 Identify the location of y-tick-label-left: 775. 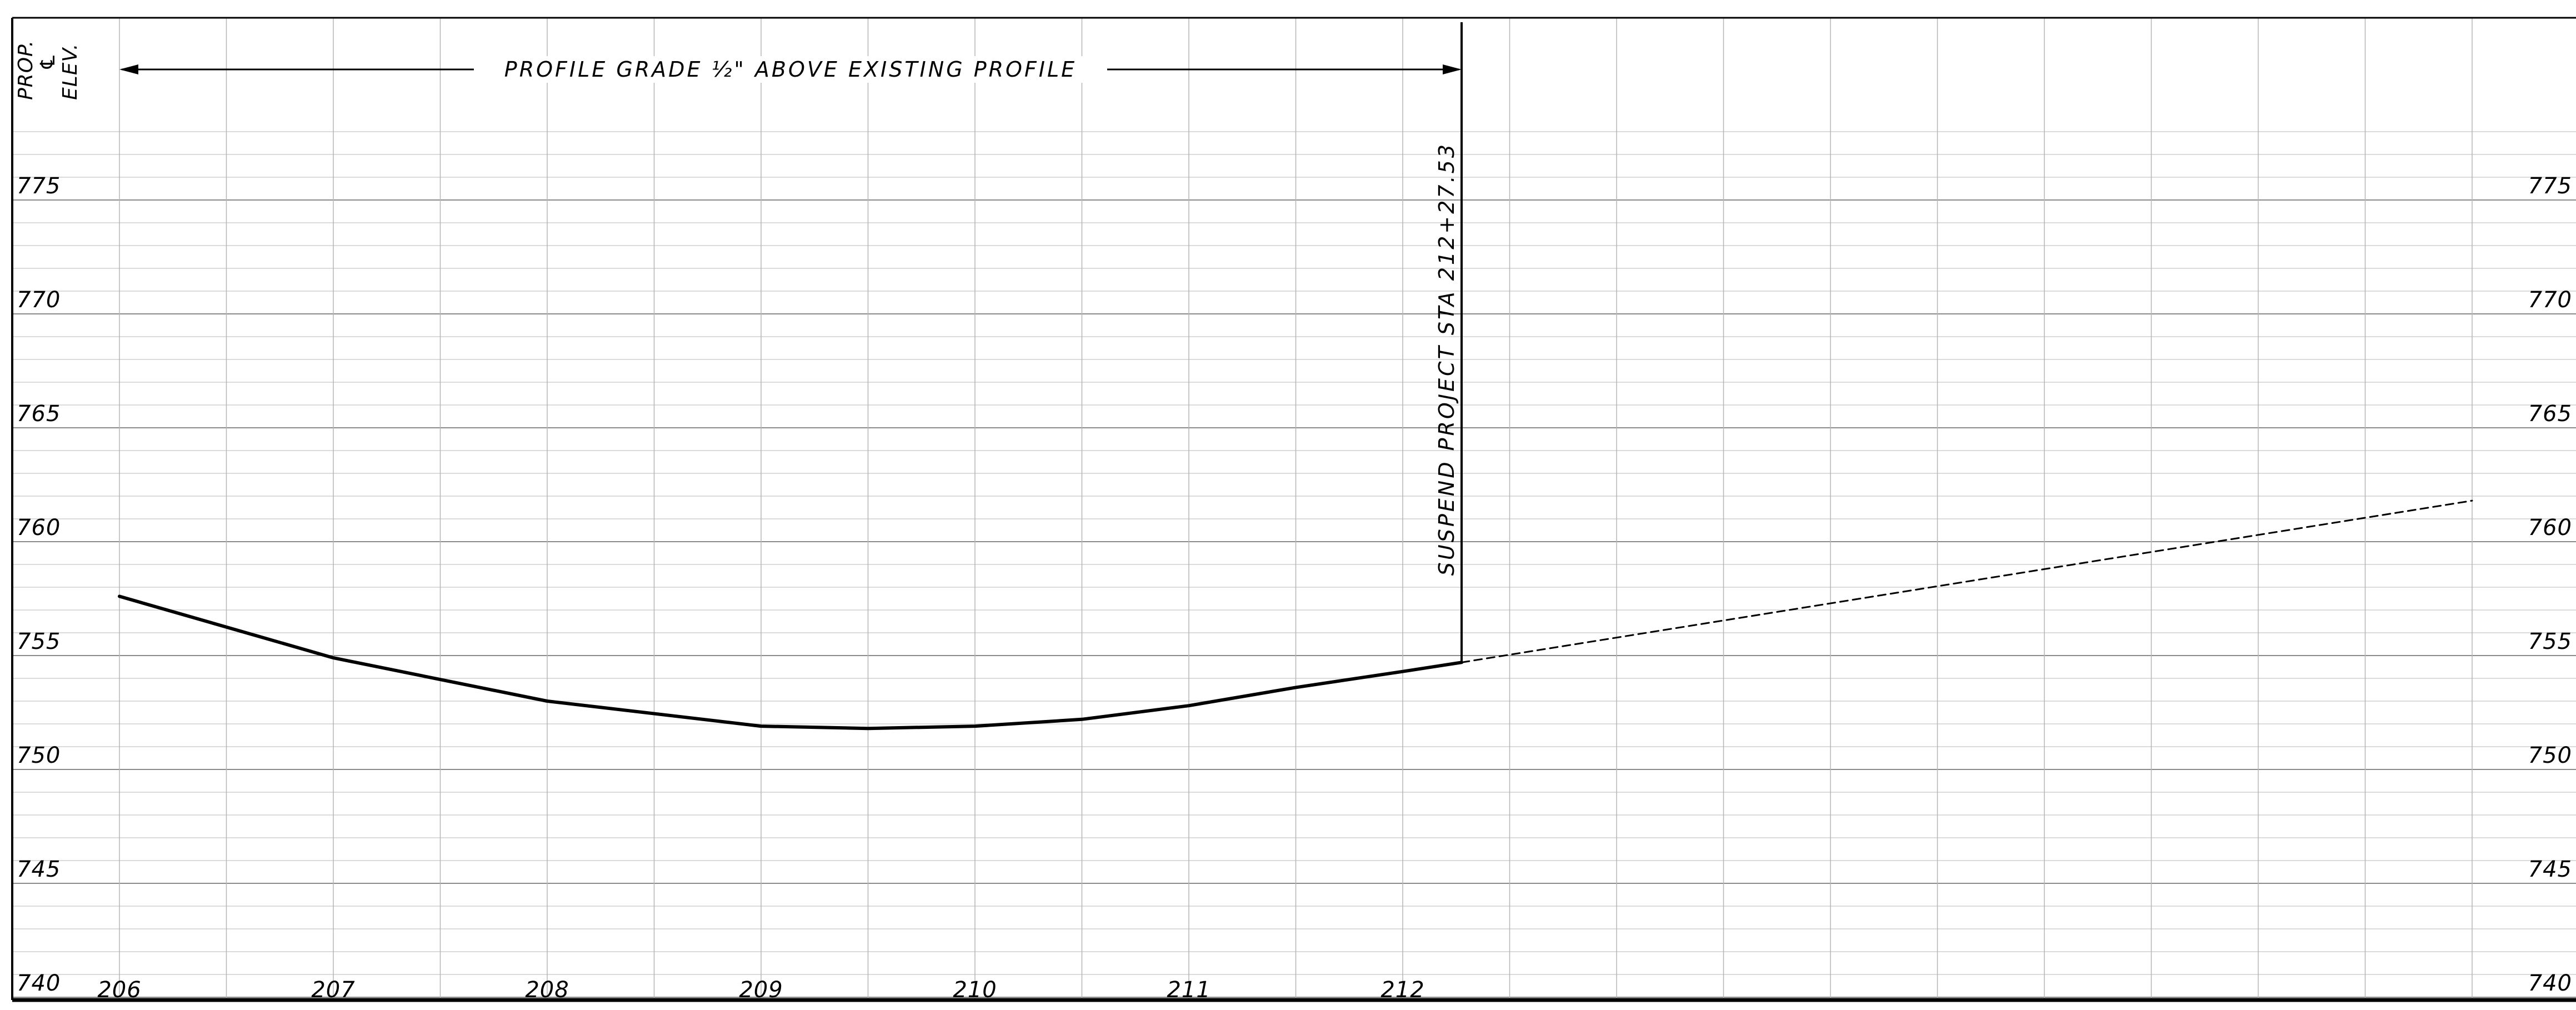
(39, 186).